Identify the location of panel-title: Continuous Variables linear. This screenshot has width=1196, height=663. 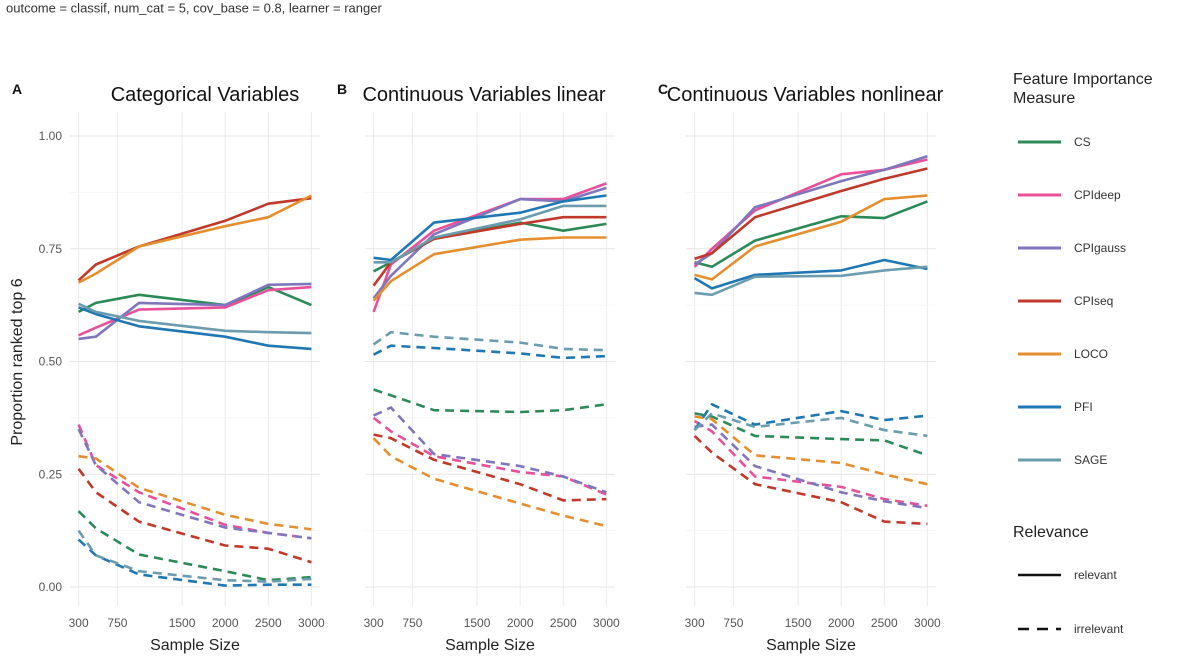
(483, 95).